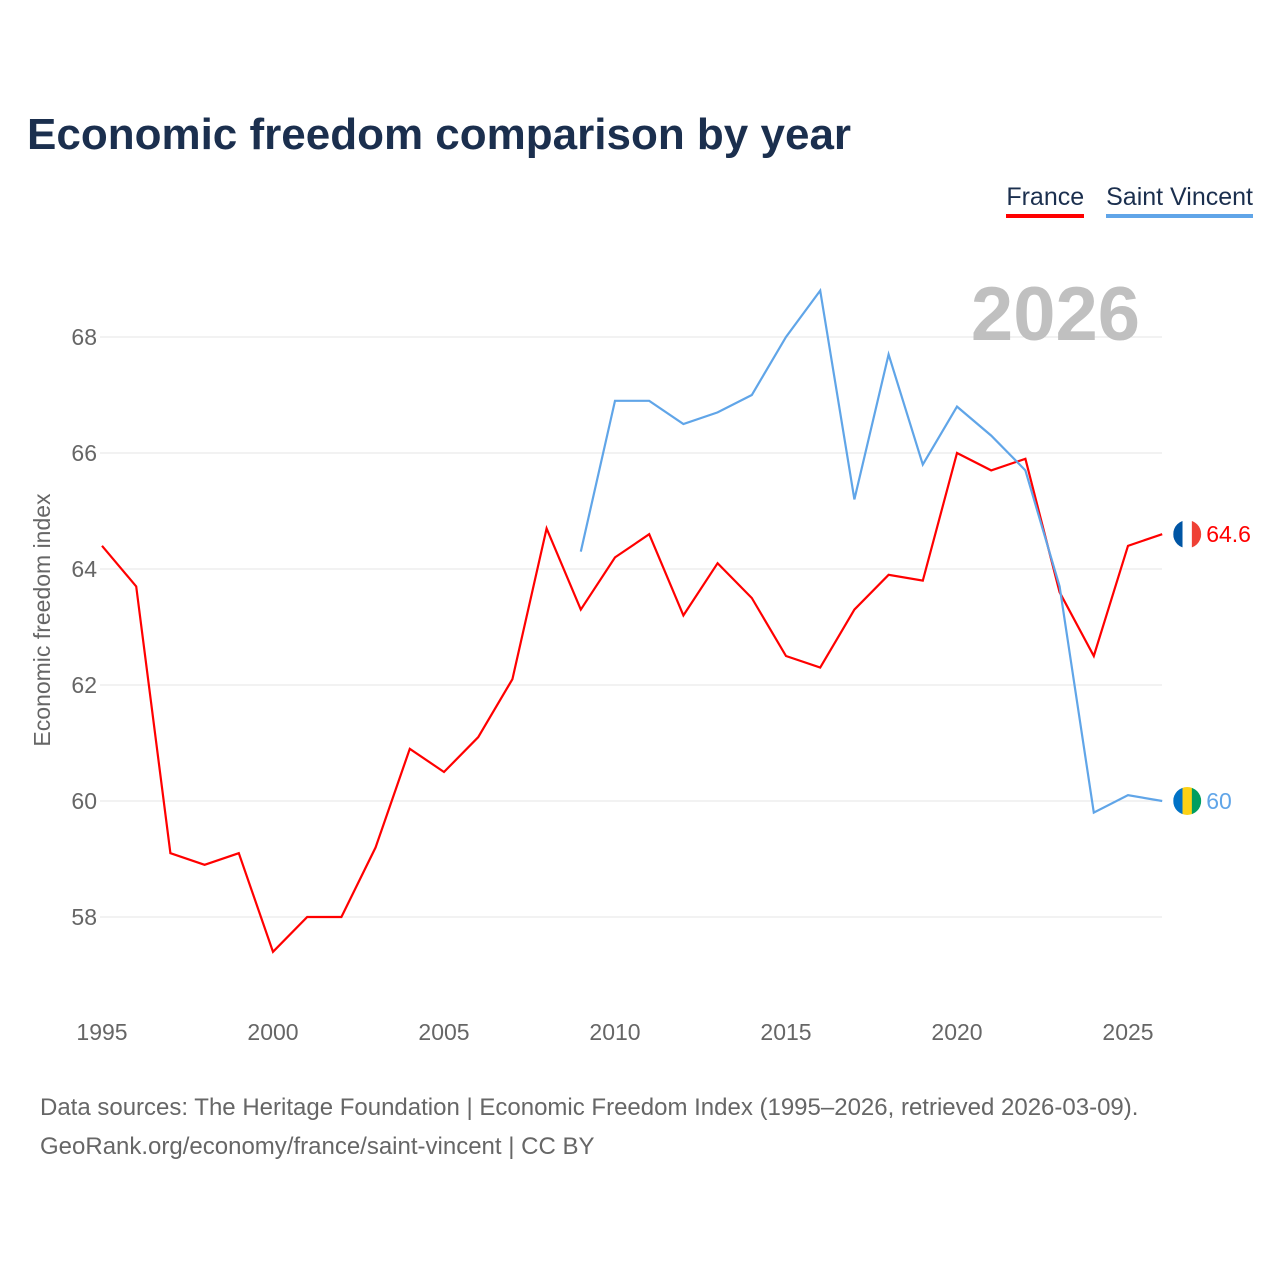  Describe the element at coordinates (84, 685) in the screenshot. I see `y-tick-label: 62` at that location.